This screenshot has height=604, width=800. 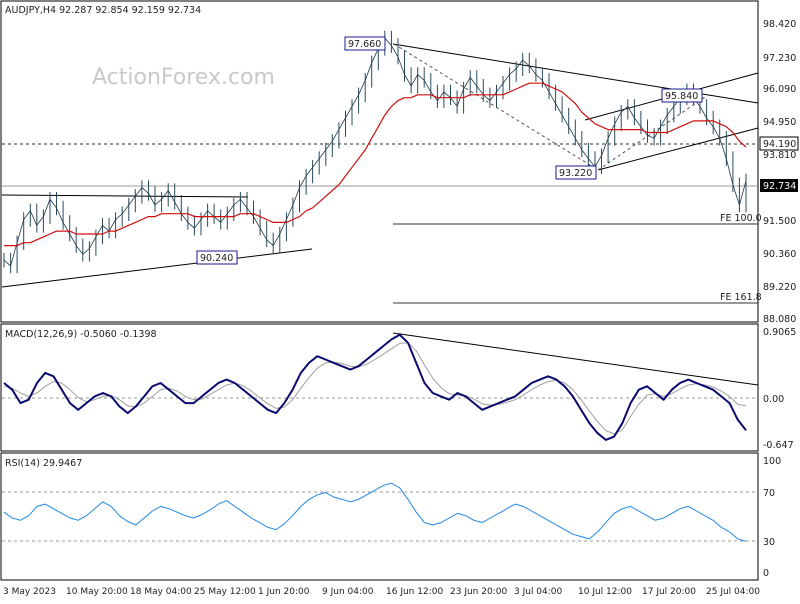 I want to click on annotation-90240: 90.240, so click(x=217, y=257).